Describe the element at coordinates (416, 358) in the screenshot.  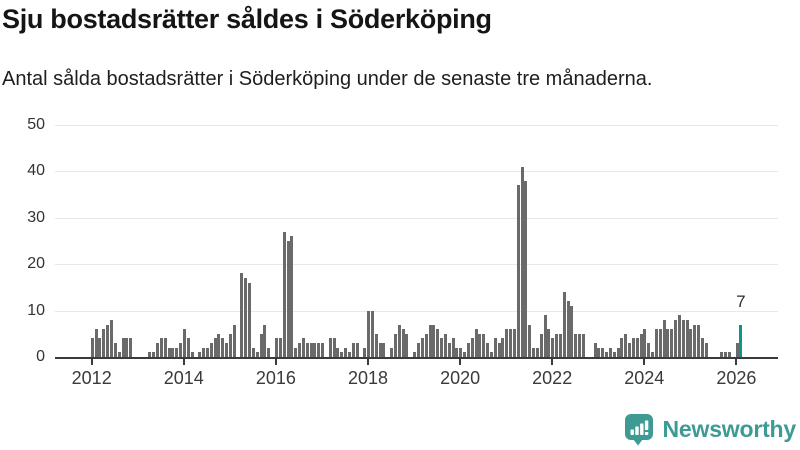
I see `x-axis-line` at that location.